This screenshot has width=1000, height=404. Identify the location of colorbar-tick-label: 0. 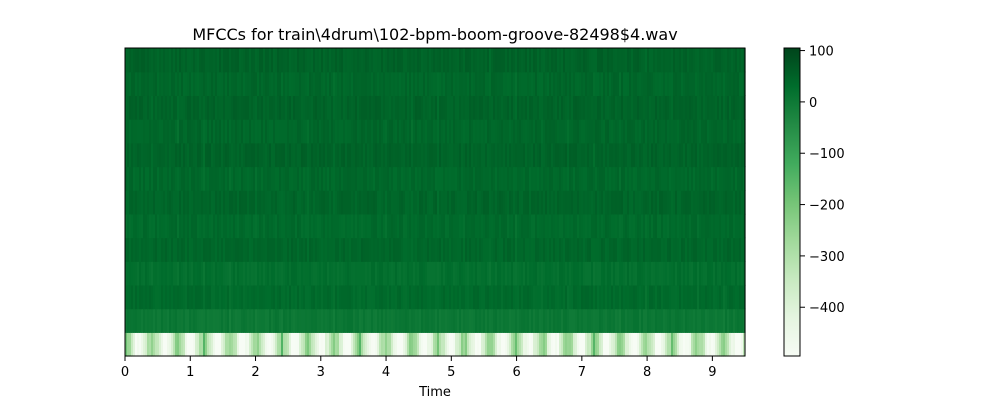
(813, 103).